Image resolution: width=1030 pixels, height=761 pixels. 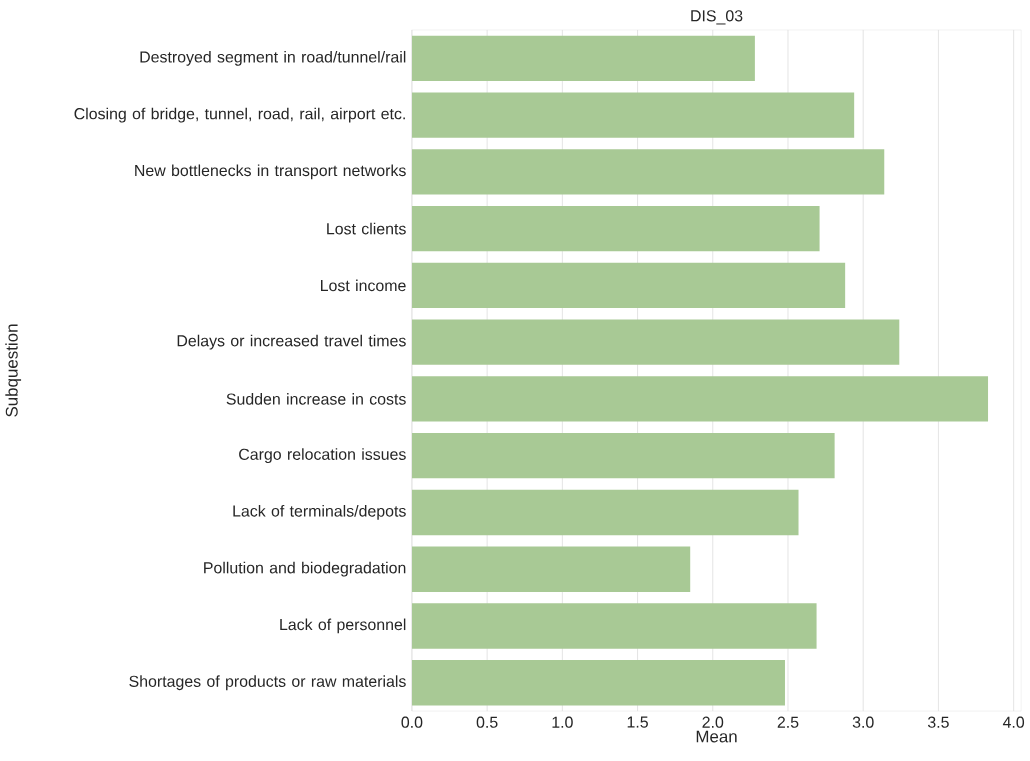 I want to click on x-tick-label: 3.0, so click(x=863, y=722).